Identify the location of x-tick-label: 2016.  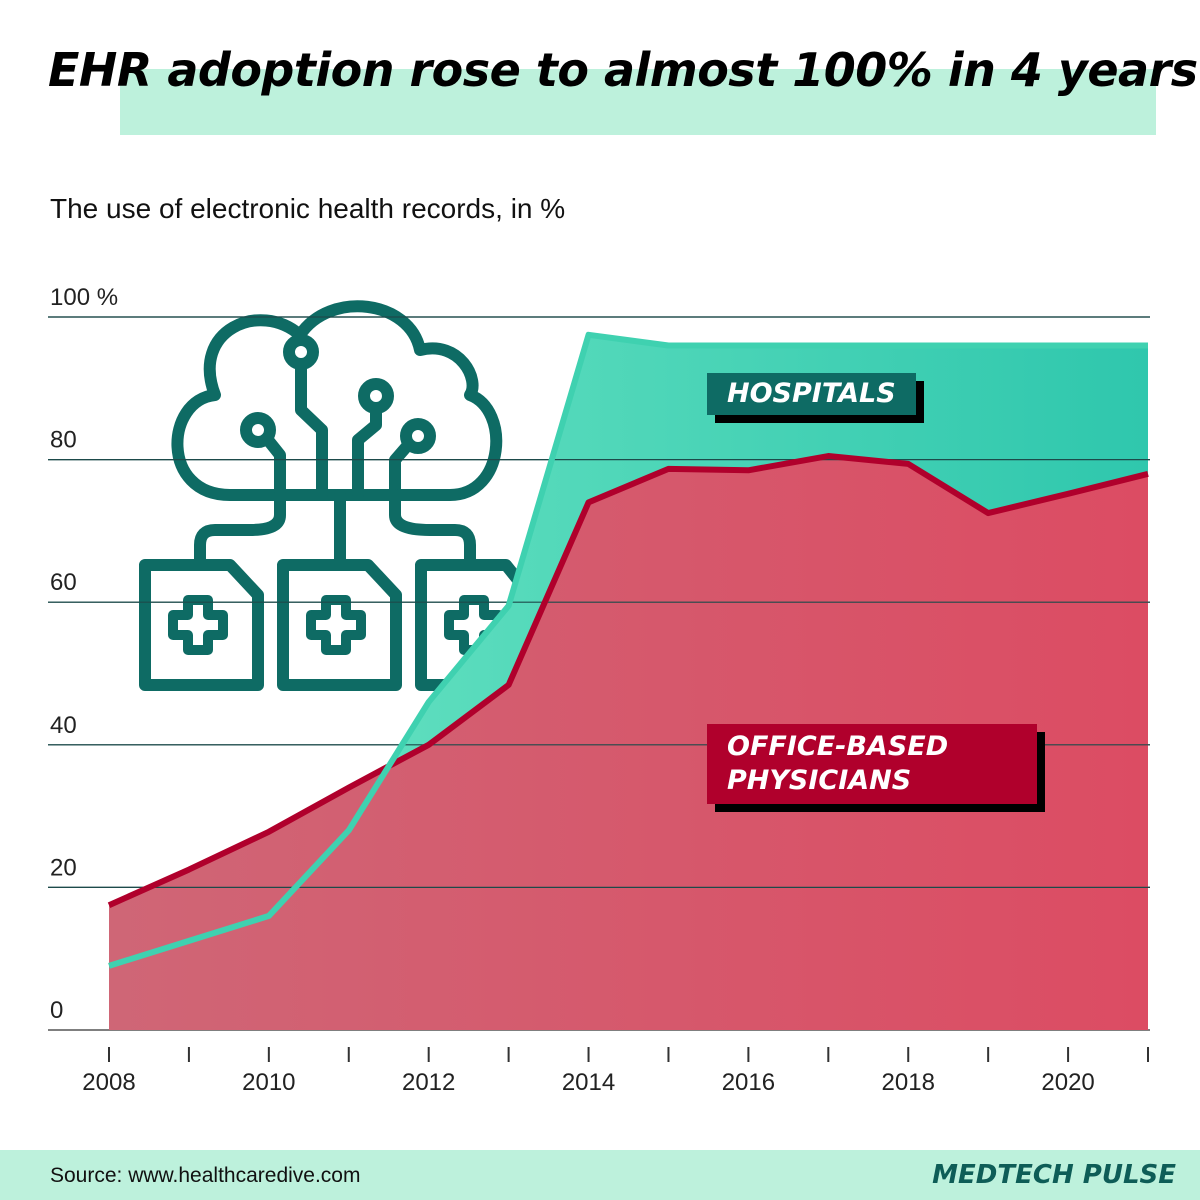
(748, 1082).